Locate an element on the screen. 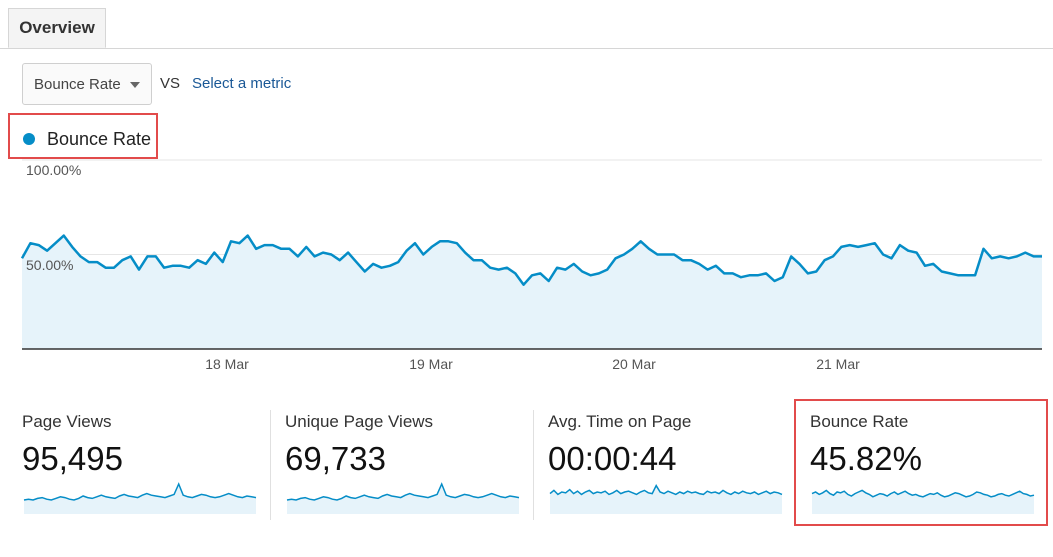 This screenshot has width=1053, height=557. series-line-bounce-rate is located at coordinates (531, 260).